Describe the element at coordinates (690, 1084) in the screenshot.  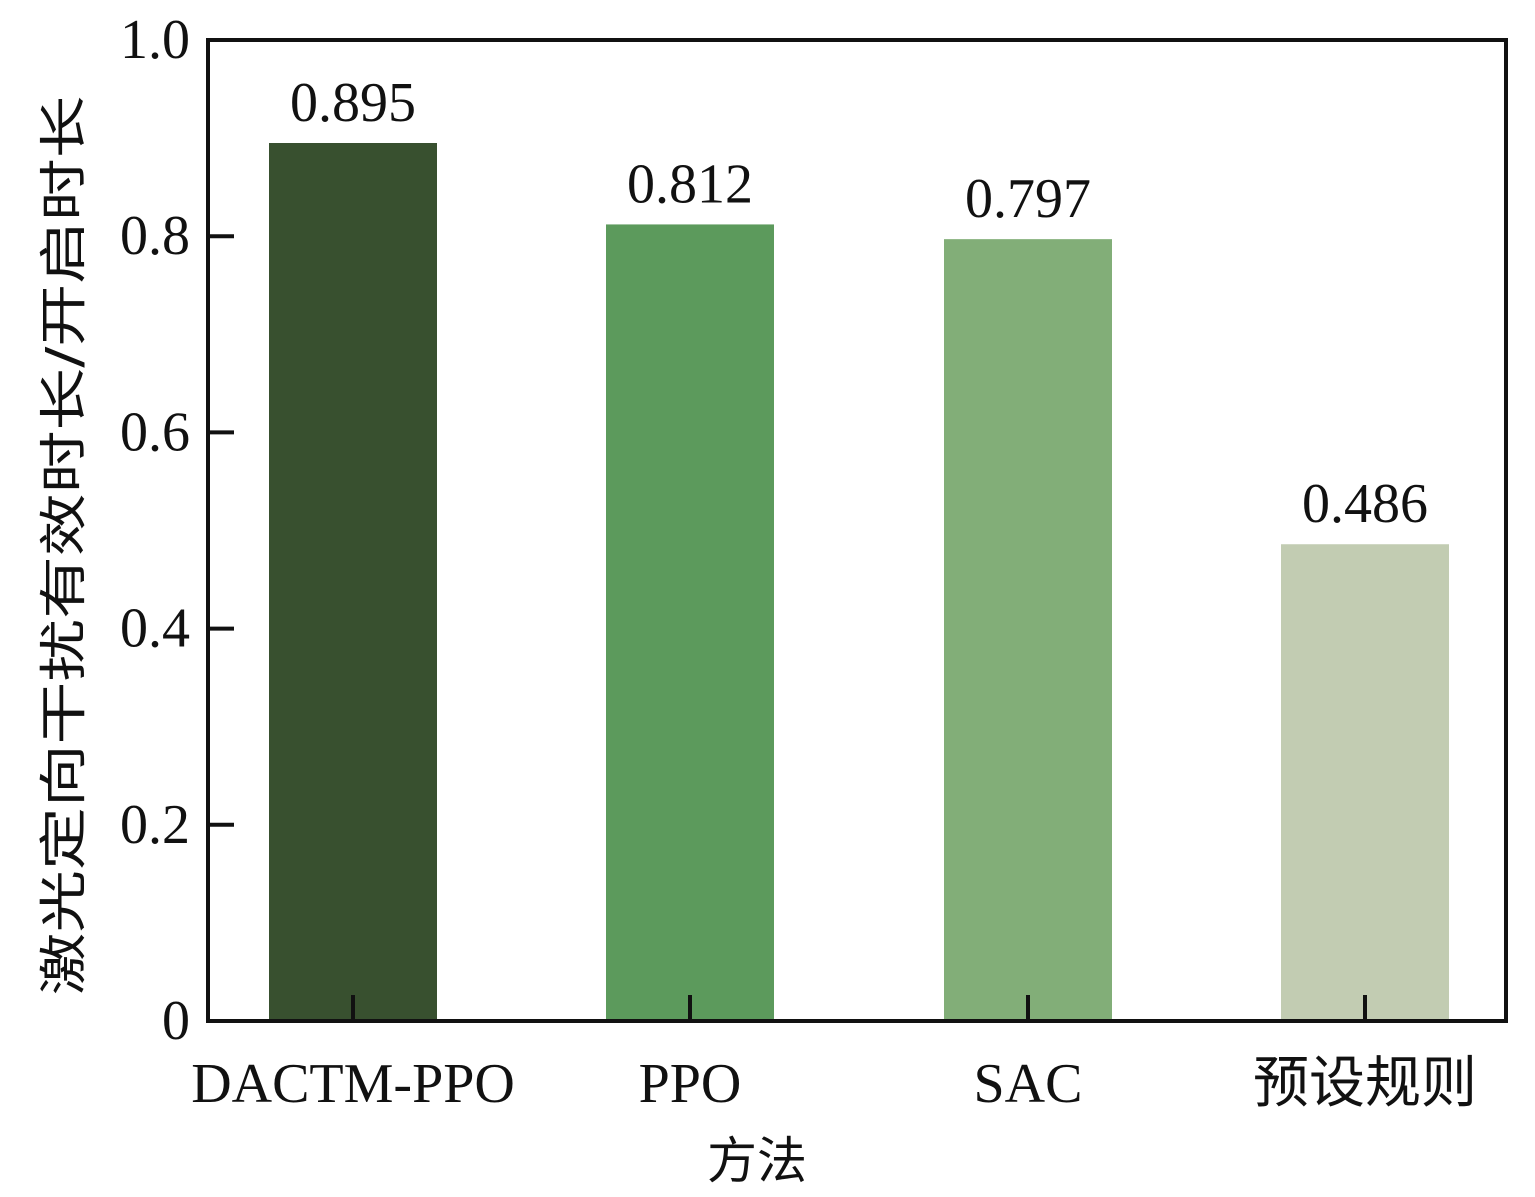
I see `x-tick-label-2: PPO` at that location.